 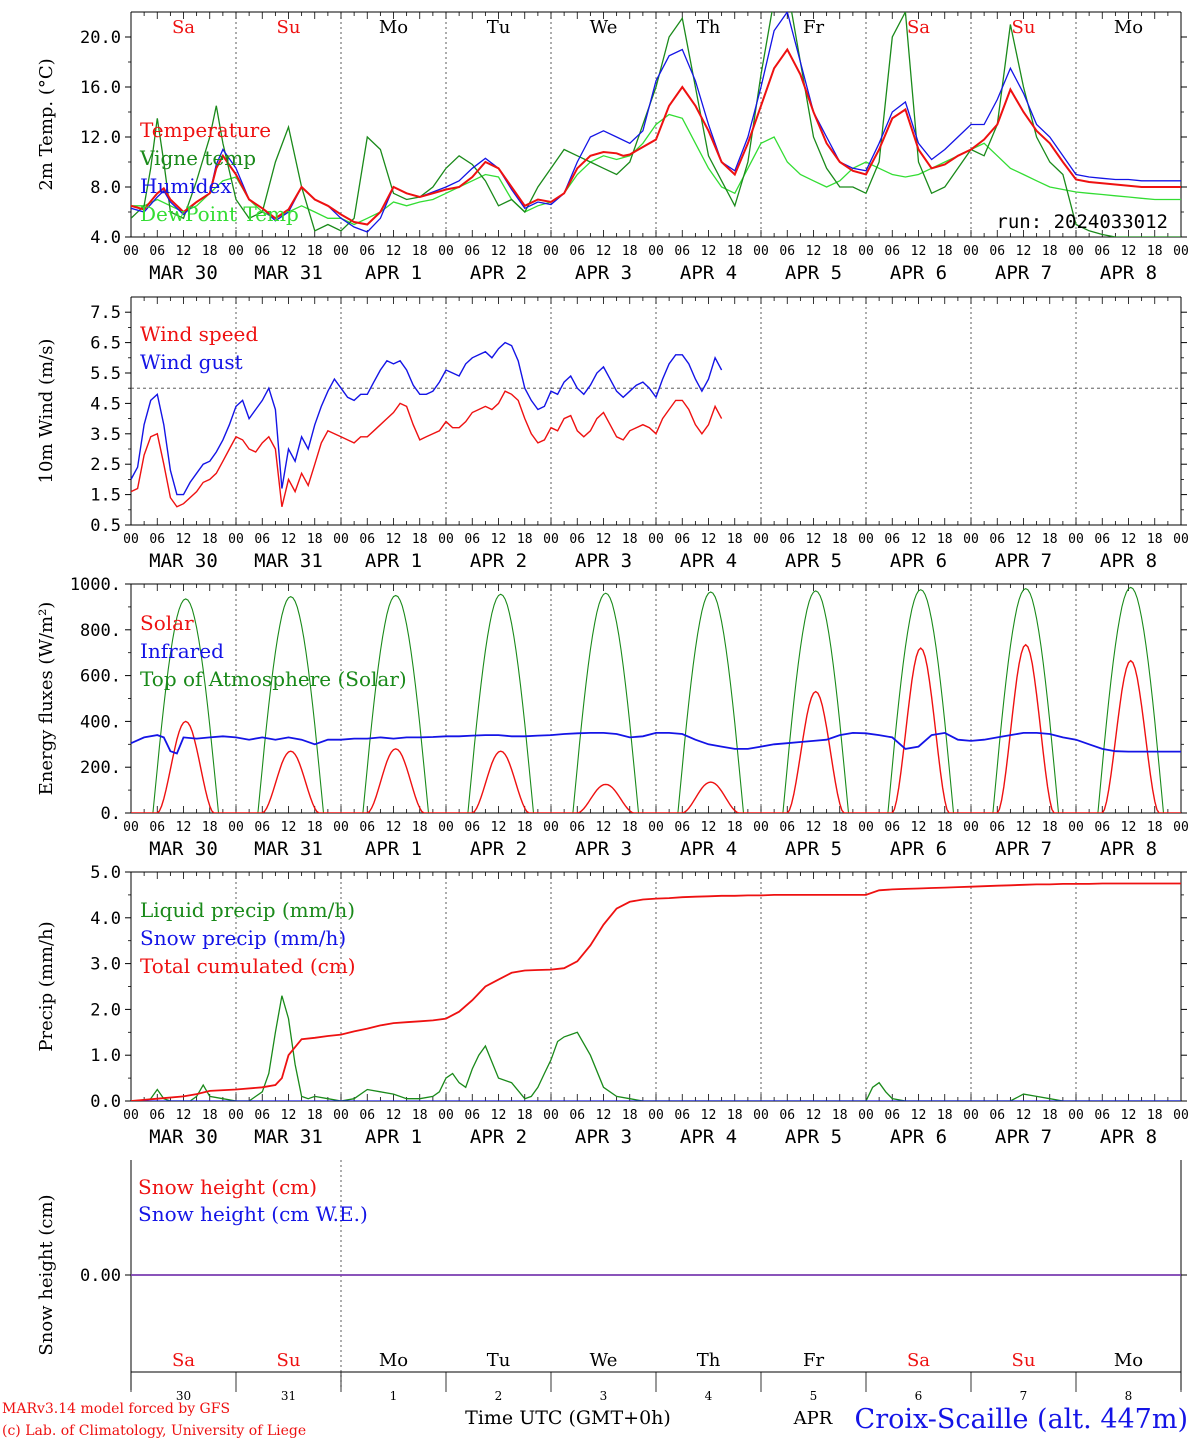 What do you see at coordinates (46, 411) in the screenshot?
I see `y-axis-label: 10m Wind (m/s)` at bounding box center [46, 411].